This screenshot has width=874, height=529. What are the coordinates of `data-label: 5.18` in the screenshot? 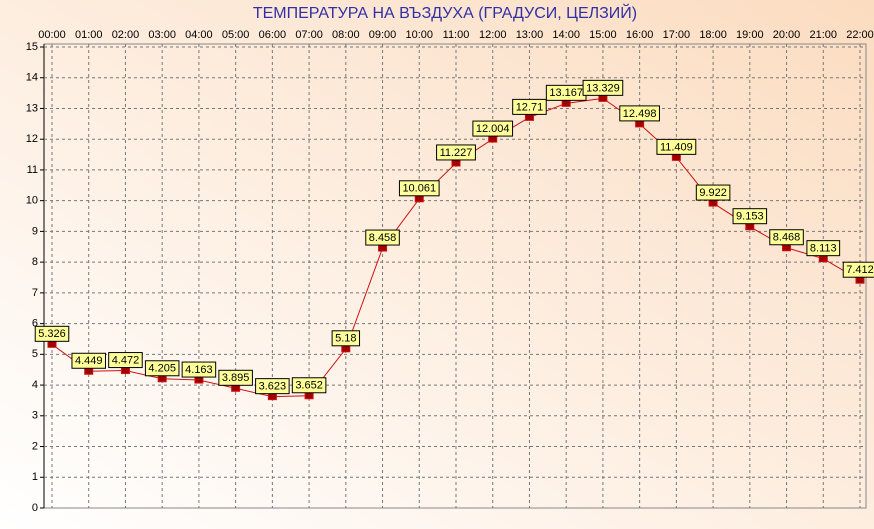 It's located at (345, 339).